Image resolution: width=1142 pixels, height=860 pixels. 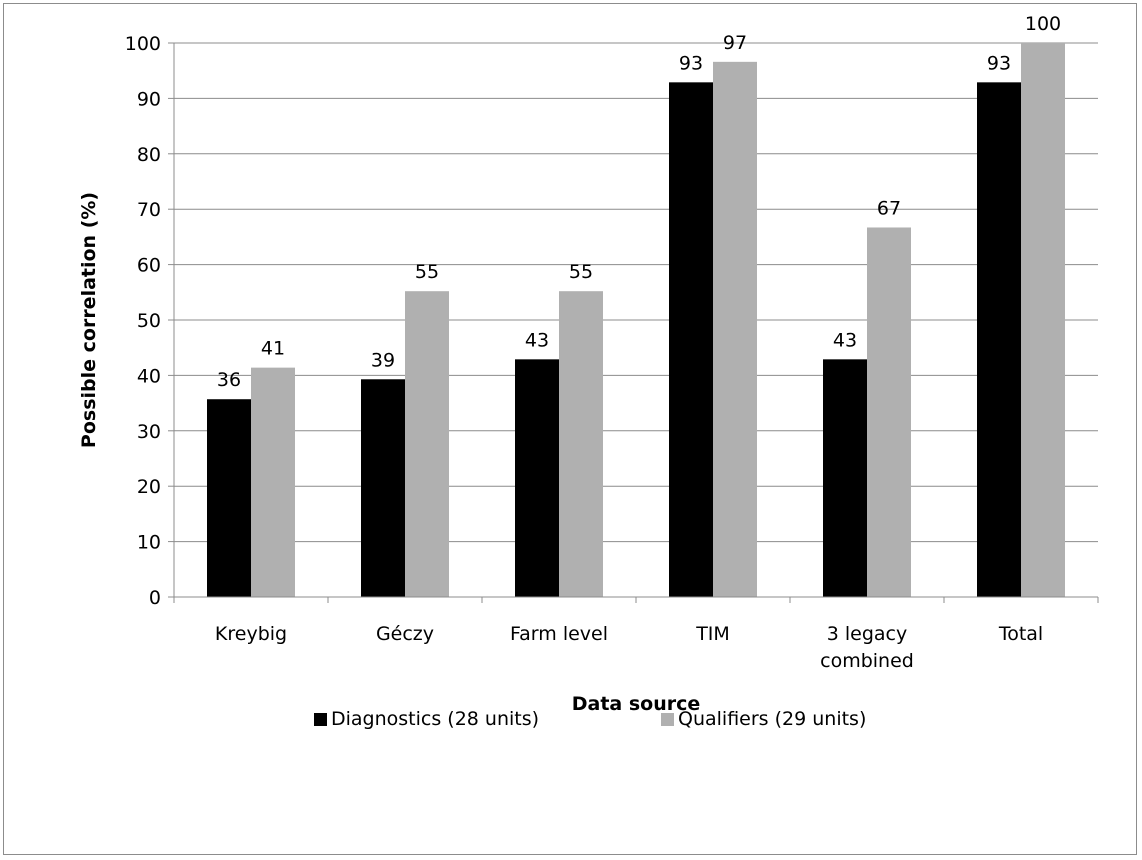 I want to click on legend-item-qualifiers: Qualifiers (29 units), so click(x=763, y=719).